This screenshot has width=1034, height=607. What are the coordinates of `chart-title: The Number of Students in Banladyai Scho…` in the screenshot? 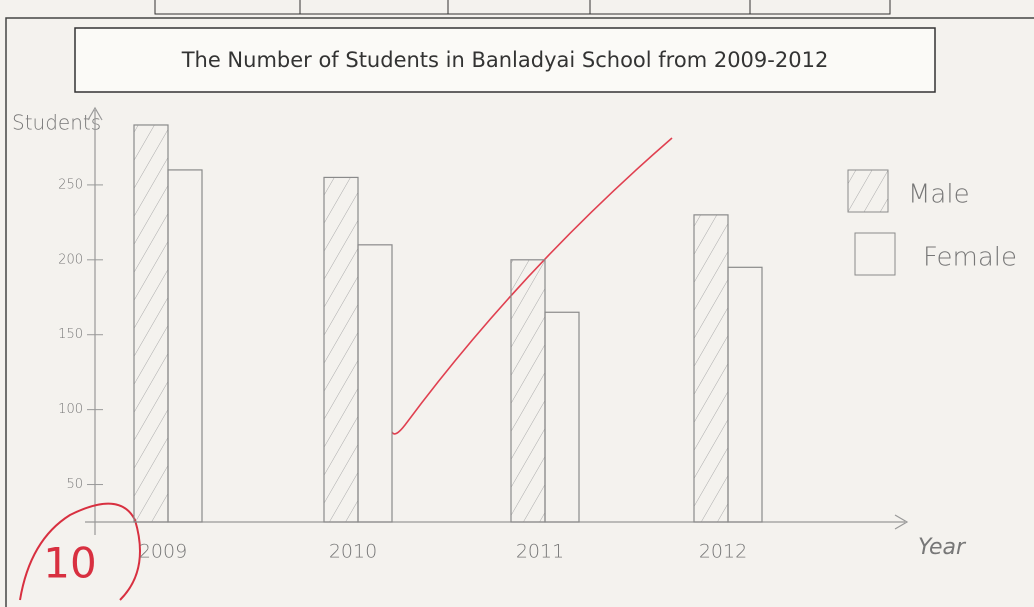 It's located at (505, 60).